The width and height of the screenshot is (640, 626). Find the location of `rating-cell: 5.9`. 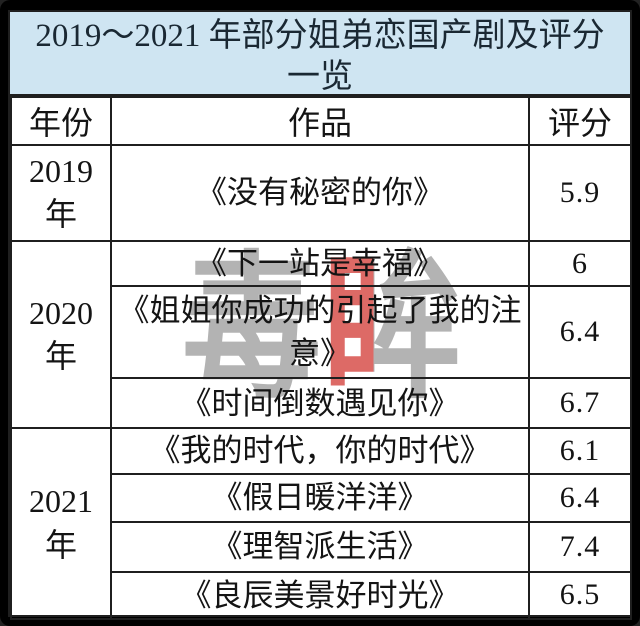

rating-cell: 5.9 is located at coordinates (580, 193).